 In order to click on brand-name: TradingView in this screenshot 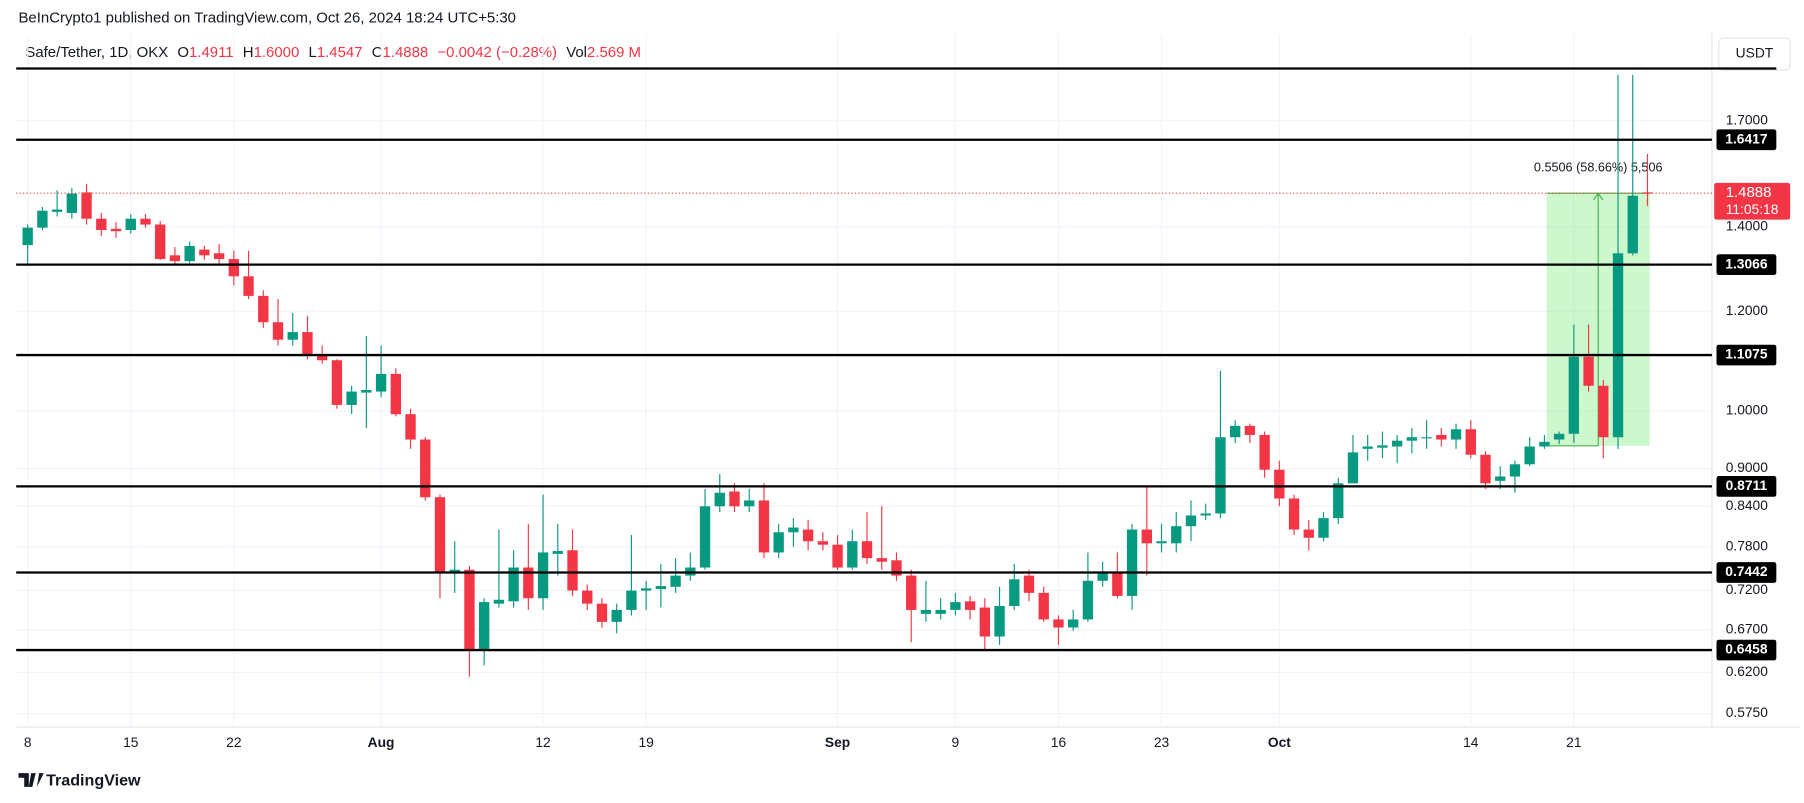, I will do `click(93, 780)`.